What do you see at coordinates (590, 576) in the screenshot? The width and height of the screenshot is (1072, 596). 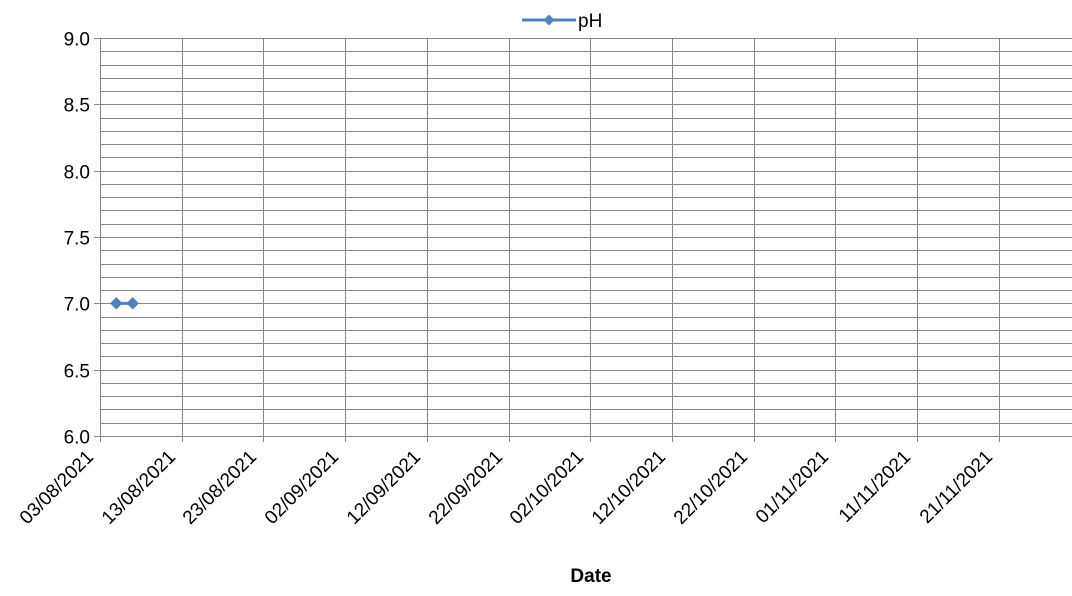 I see `x-axis-title: Date` at bounding box center [590, 576].